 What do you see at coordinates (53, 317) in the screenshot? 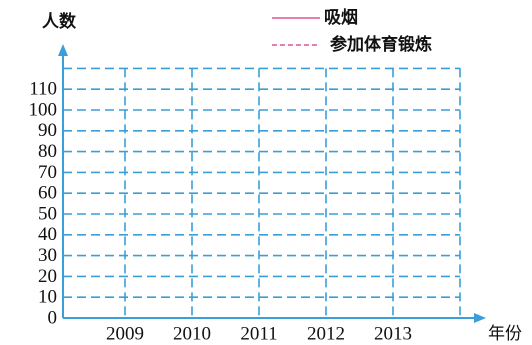
I see `y-tick-label: 0` at bounding box center [53, 317].